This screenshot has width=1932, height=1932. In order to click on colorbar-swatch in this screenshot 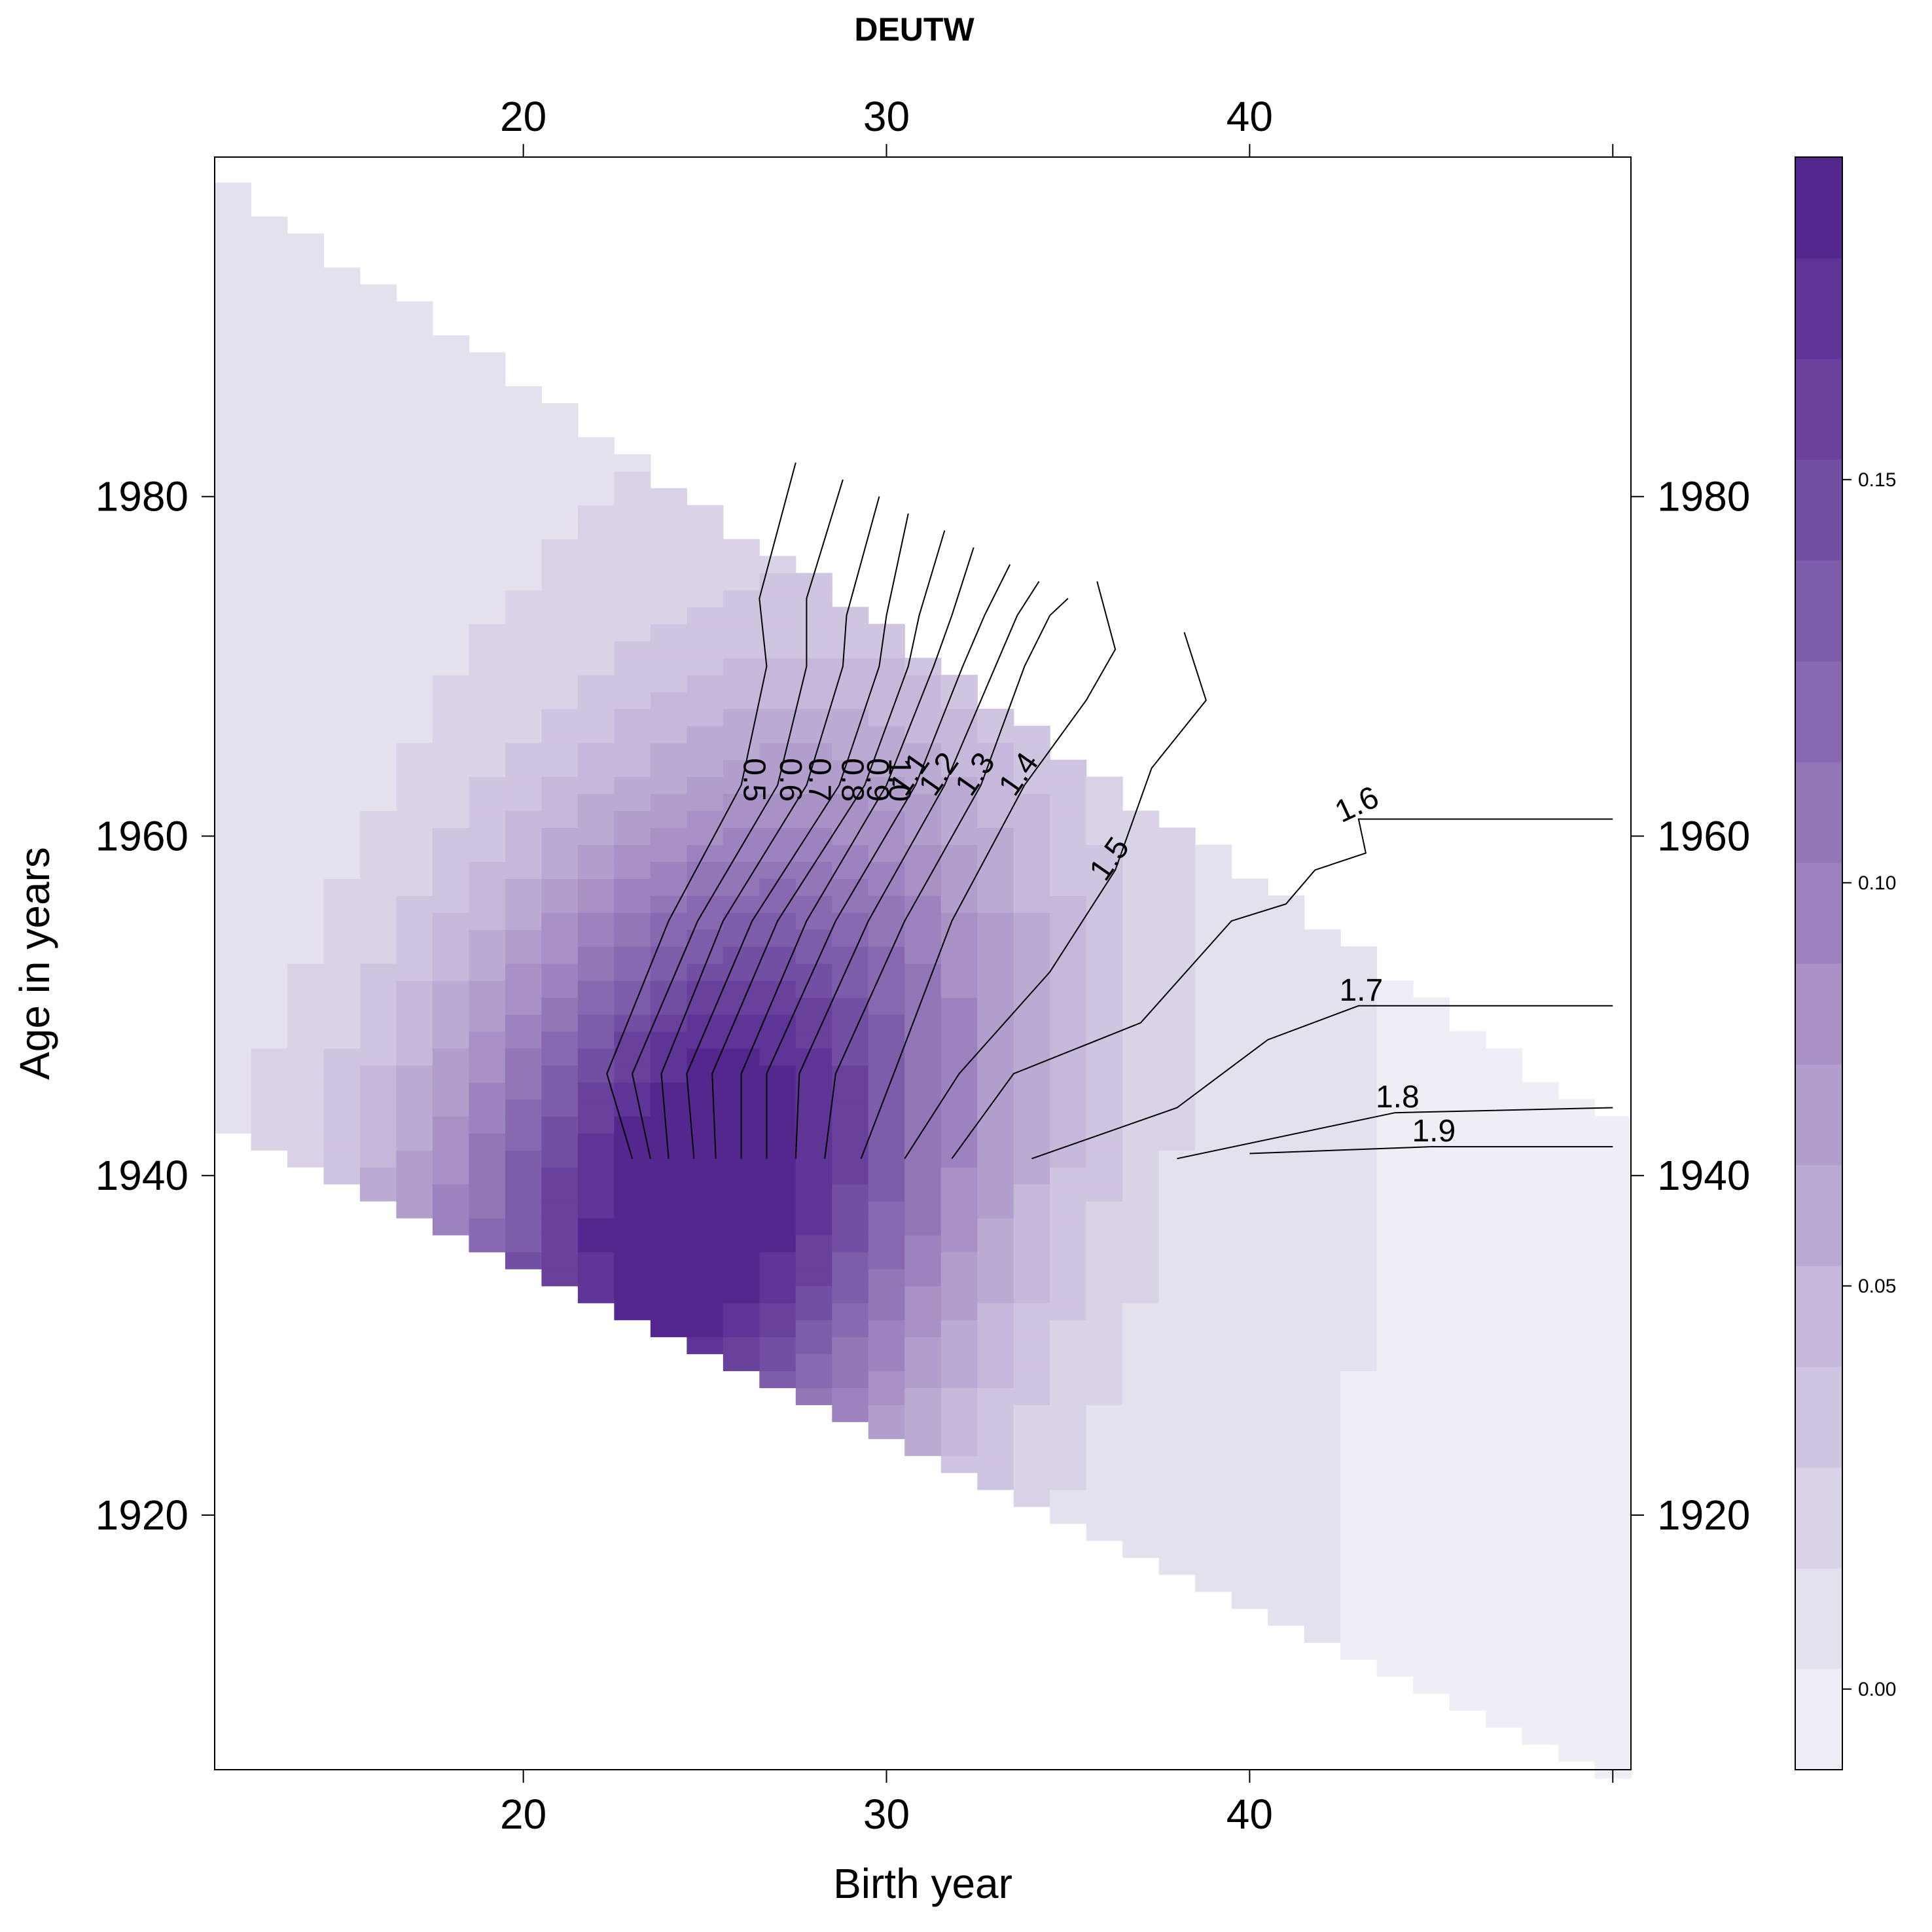, I will do `click(1818, 208)`.